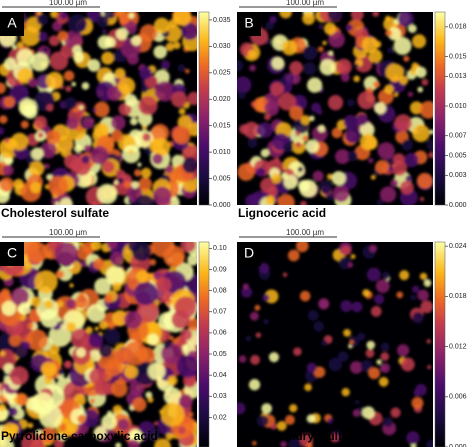 Image resolution: width=474 pixels, height=447 pixels. What do you see at coordinates (222, 20) in the screenshot?
I see `colorbar-tick-label: 0.035` at bounding box center [222, 20].